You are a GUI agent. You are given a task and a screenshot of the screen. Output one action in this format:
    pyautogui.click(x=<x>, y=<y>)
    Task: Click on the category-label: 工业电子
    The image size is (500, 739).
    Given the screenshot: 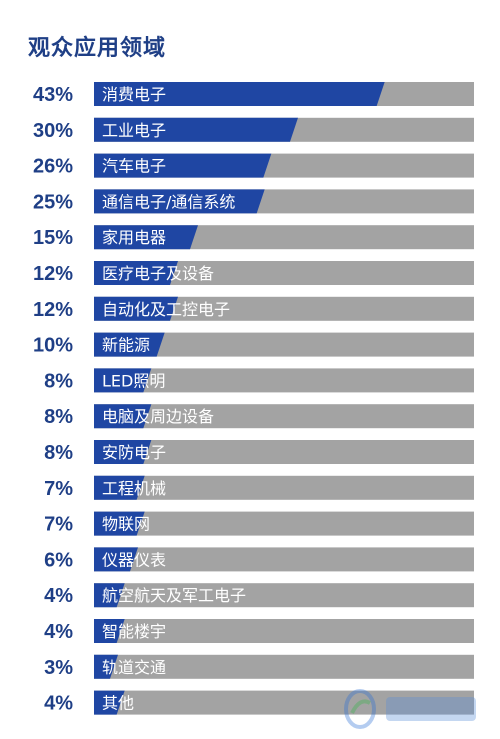 What is the action you would take?
    pyautogui.click(x=134, y=130)
    